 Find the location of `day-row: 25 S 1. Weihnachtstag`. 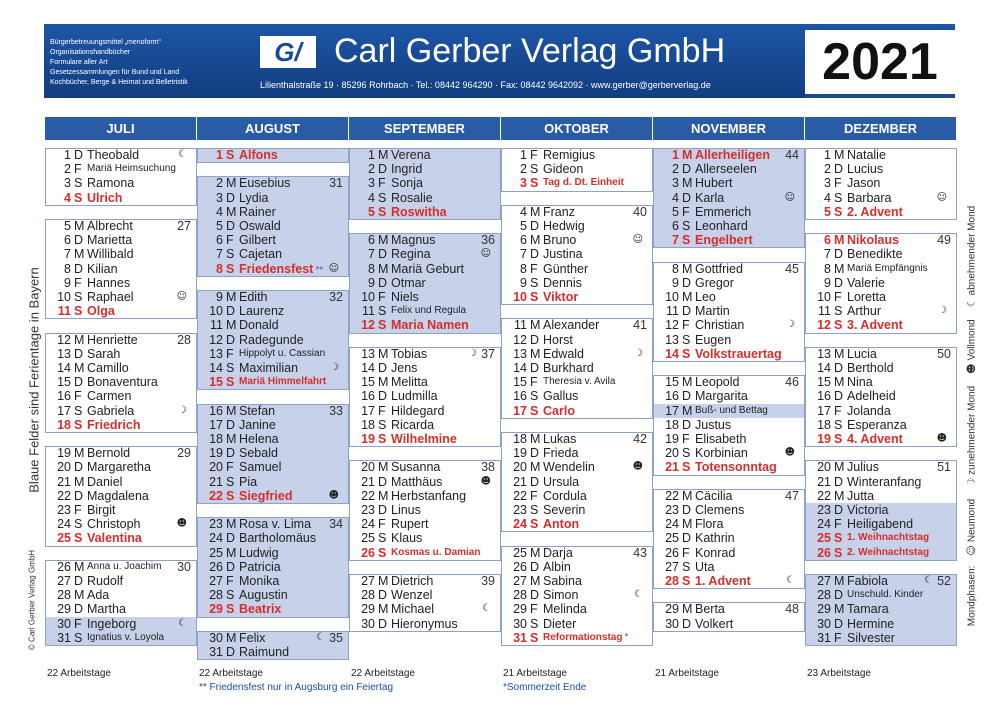

day-row: 25 S 1. Weihnachtstag is located at coordinates (881, 538).